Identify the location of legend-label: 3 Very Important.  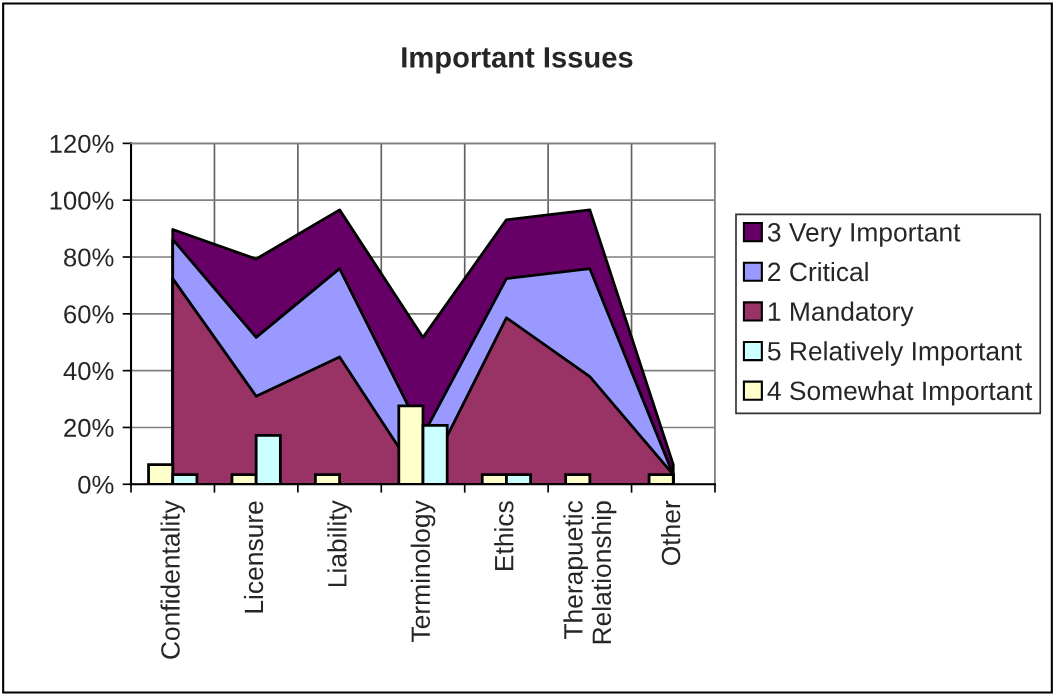
(864, 234).